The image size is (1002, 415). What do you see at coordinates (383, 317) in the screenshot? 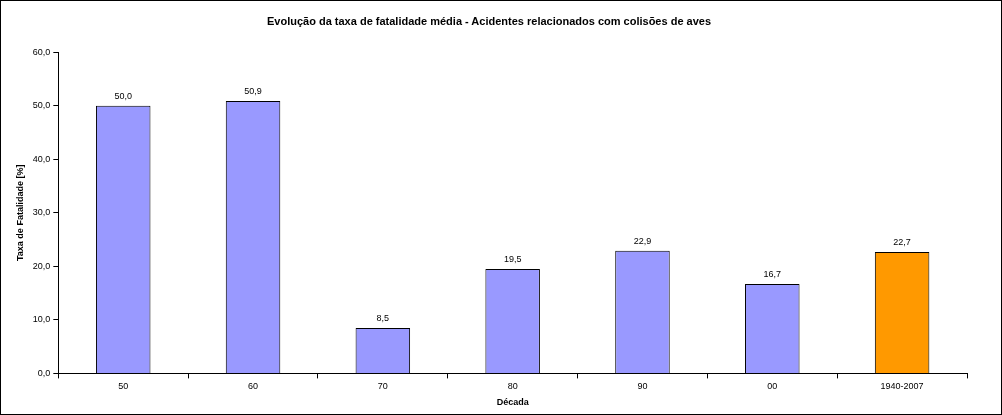
I see `data-label: 8,5` at bounding box center [383, 317].